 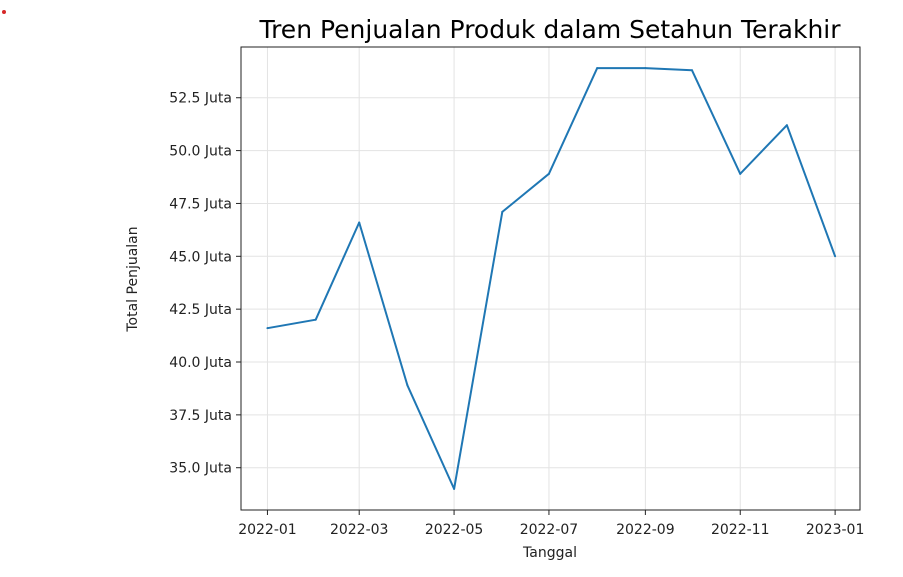 What do you see at coordinates (359, 530) in the screenshot?
I see `x-tick-label: 2022-03` at bounding box center [359, 530].